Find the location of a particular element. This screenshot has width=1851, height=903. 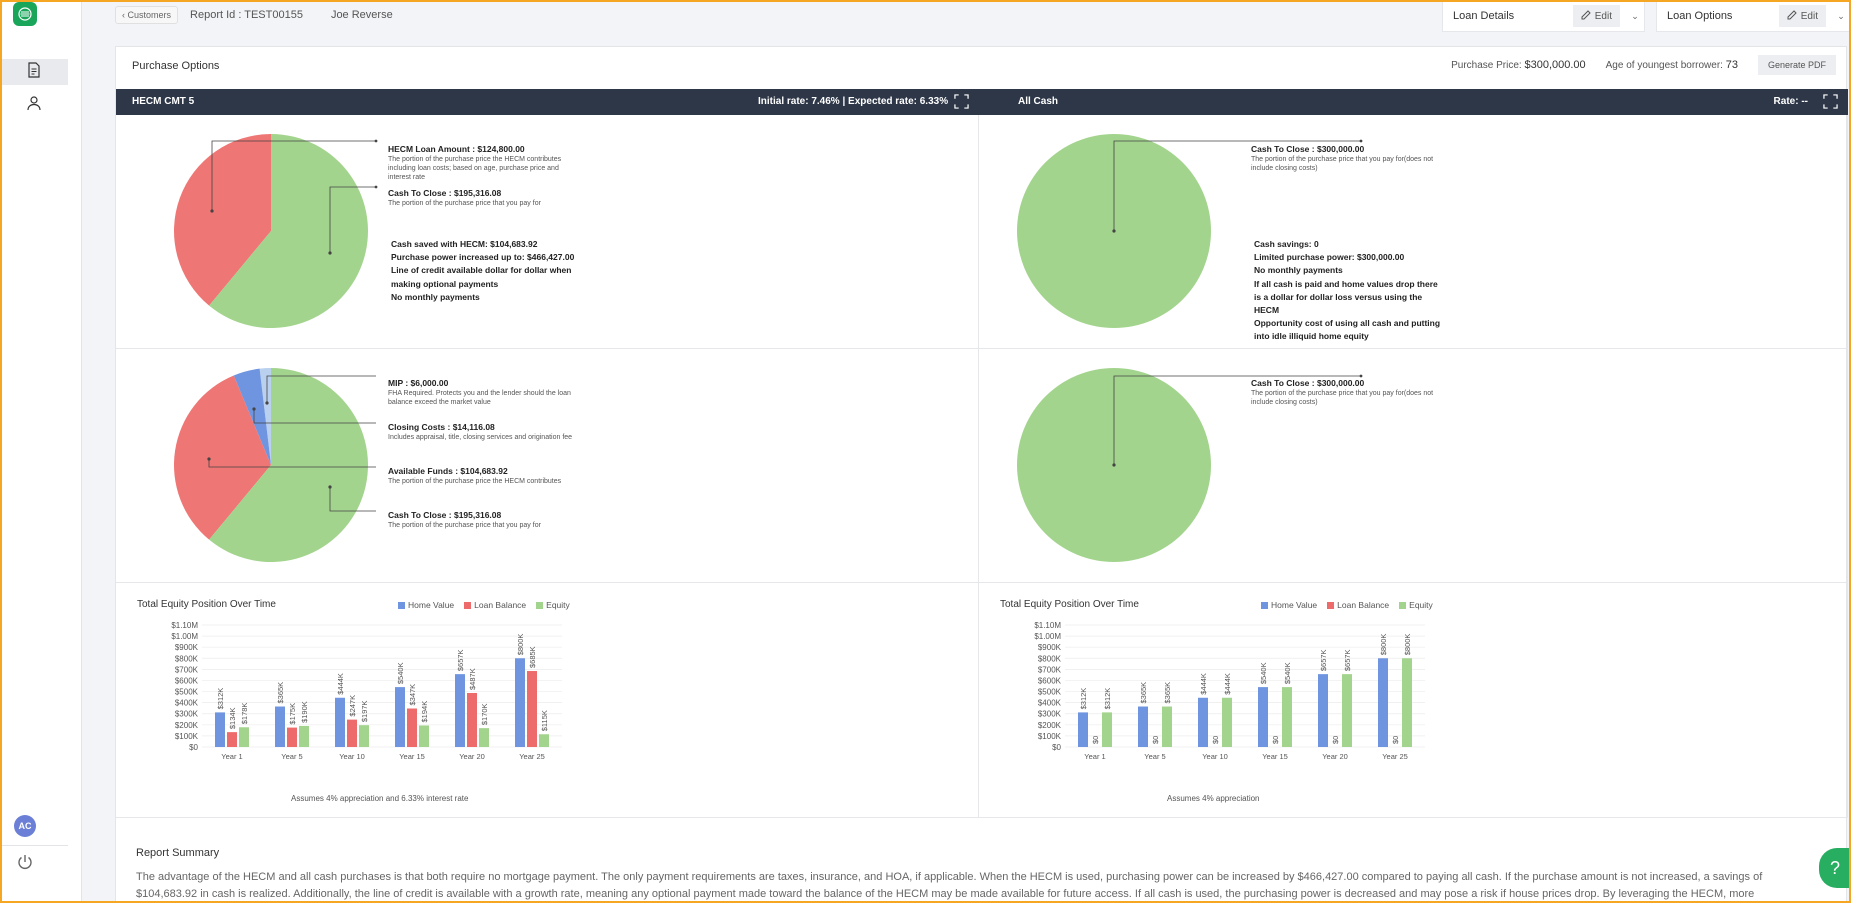

bar-value-label: $134K is located at coordinates (232, 718).